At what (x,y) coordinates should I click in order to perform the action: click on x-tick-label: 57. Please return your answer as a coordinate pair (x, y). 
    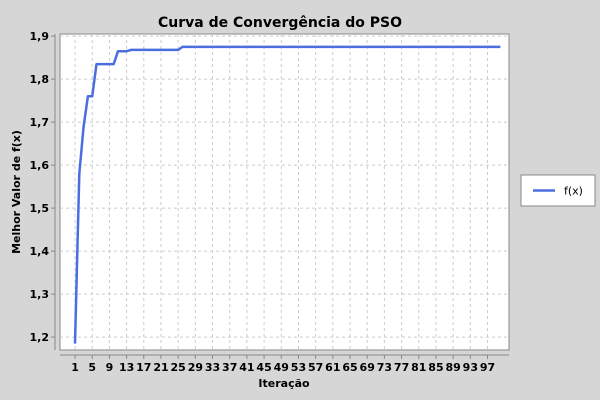
    Looking at the image, I should click on (315, 367).